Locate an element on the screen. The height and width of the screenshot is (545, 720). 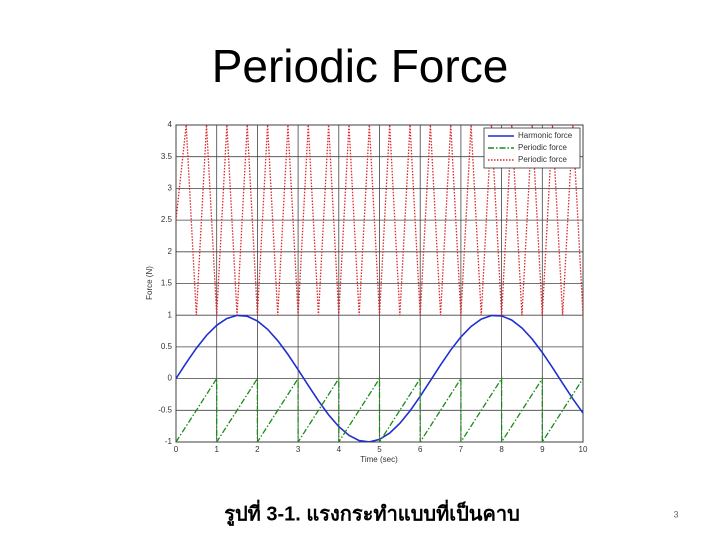
y-axis-label: Force (N) is located at coordinates (149, 283).